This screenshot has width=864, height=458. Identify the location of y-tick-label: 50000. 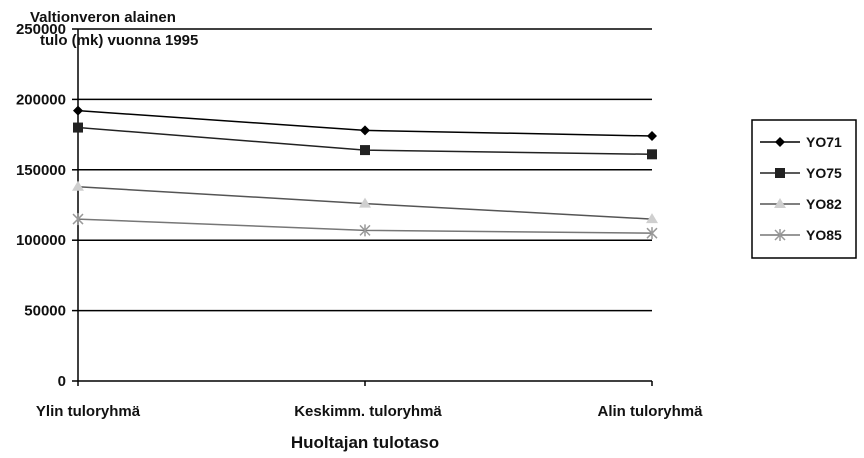
(45, 311).